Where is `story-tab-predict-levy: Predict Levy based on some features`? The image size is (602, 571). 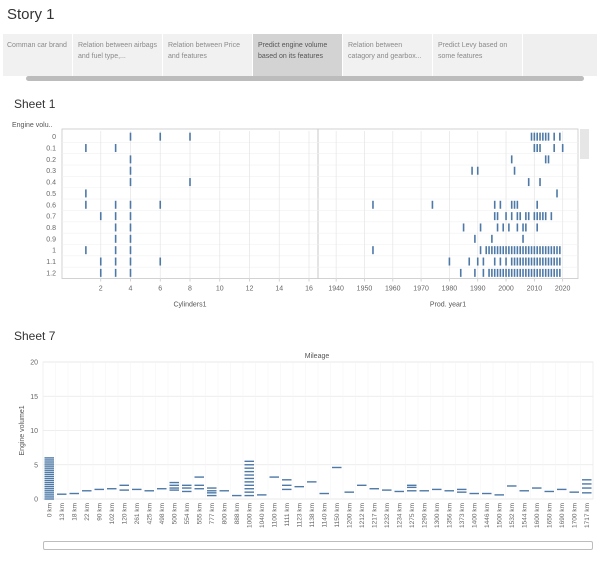
story-tab-predict-levy: Predict Levy based on some features is located at coordinates (478, 55).